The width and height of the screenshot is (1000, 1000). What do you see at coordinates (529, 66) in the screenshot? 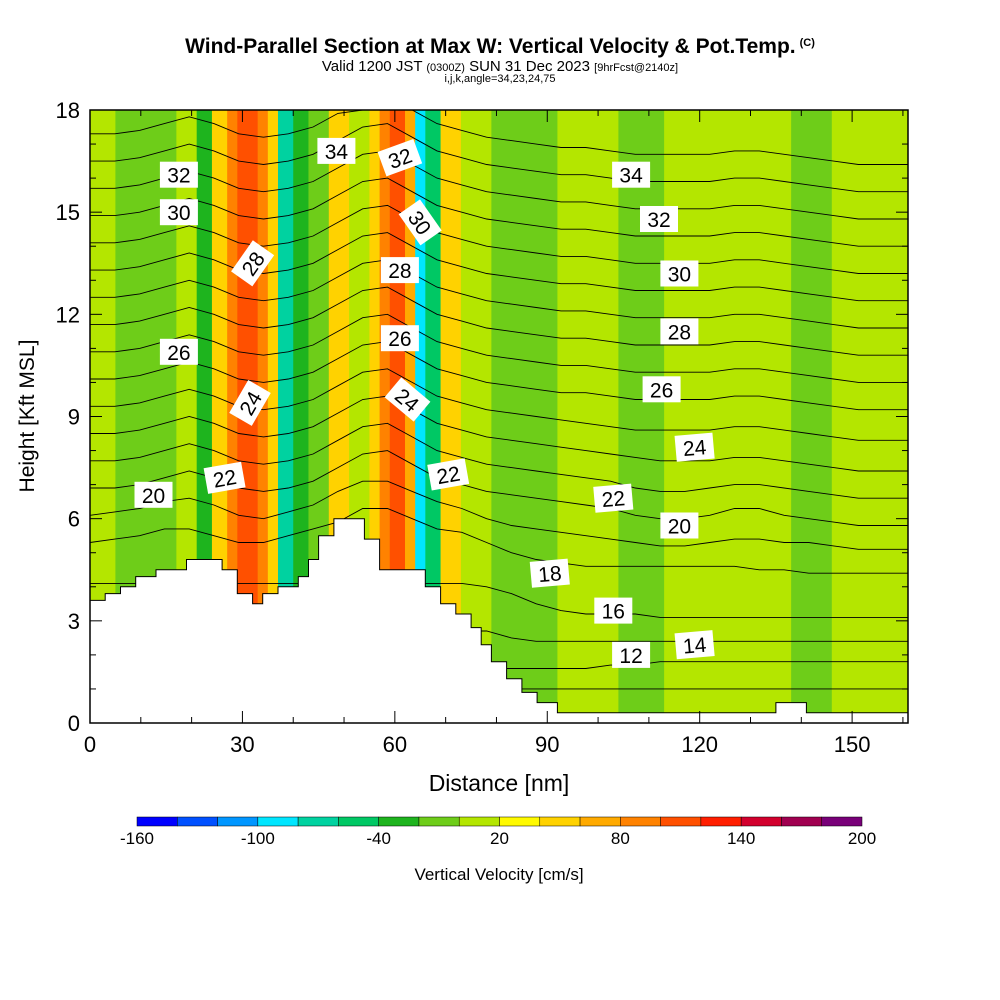
I see `valid-date: SUN 31 Dec 2023` at bounding box center [529, 66].